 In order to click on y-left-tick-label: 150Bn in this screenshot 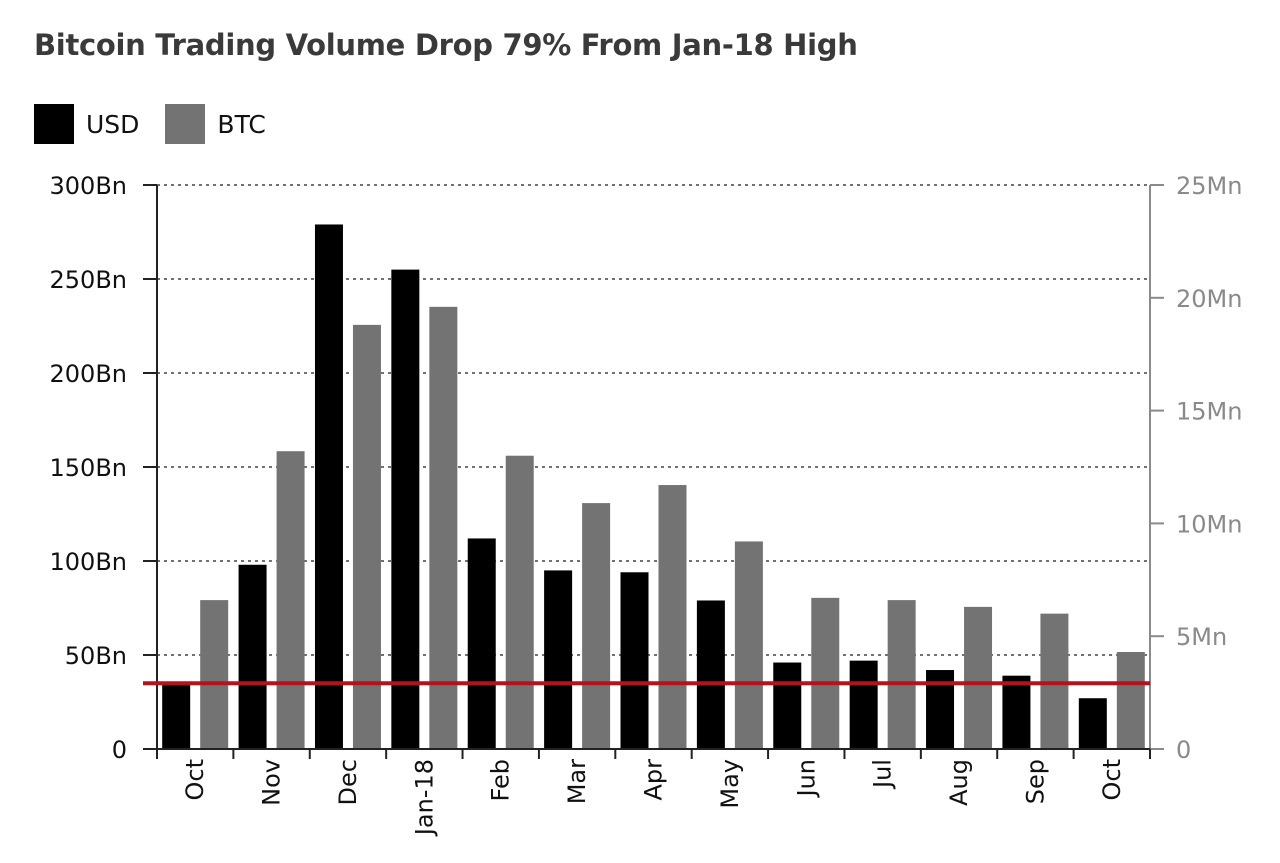, I will do `click(88, 468)`.